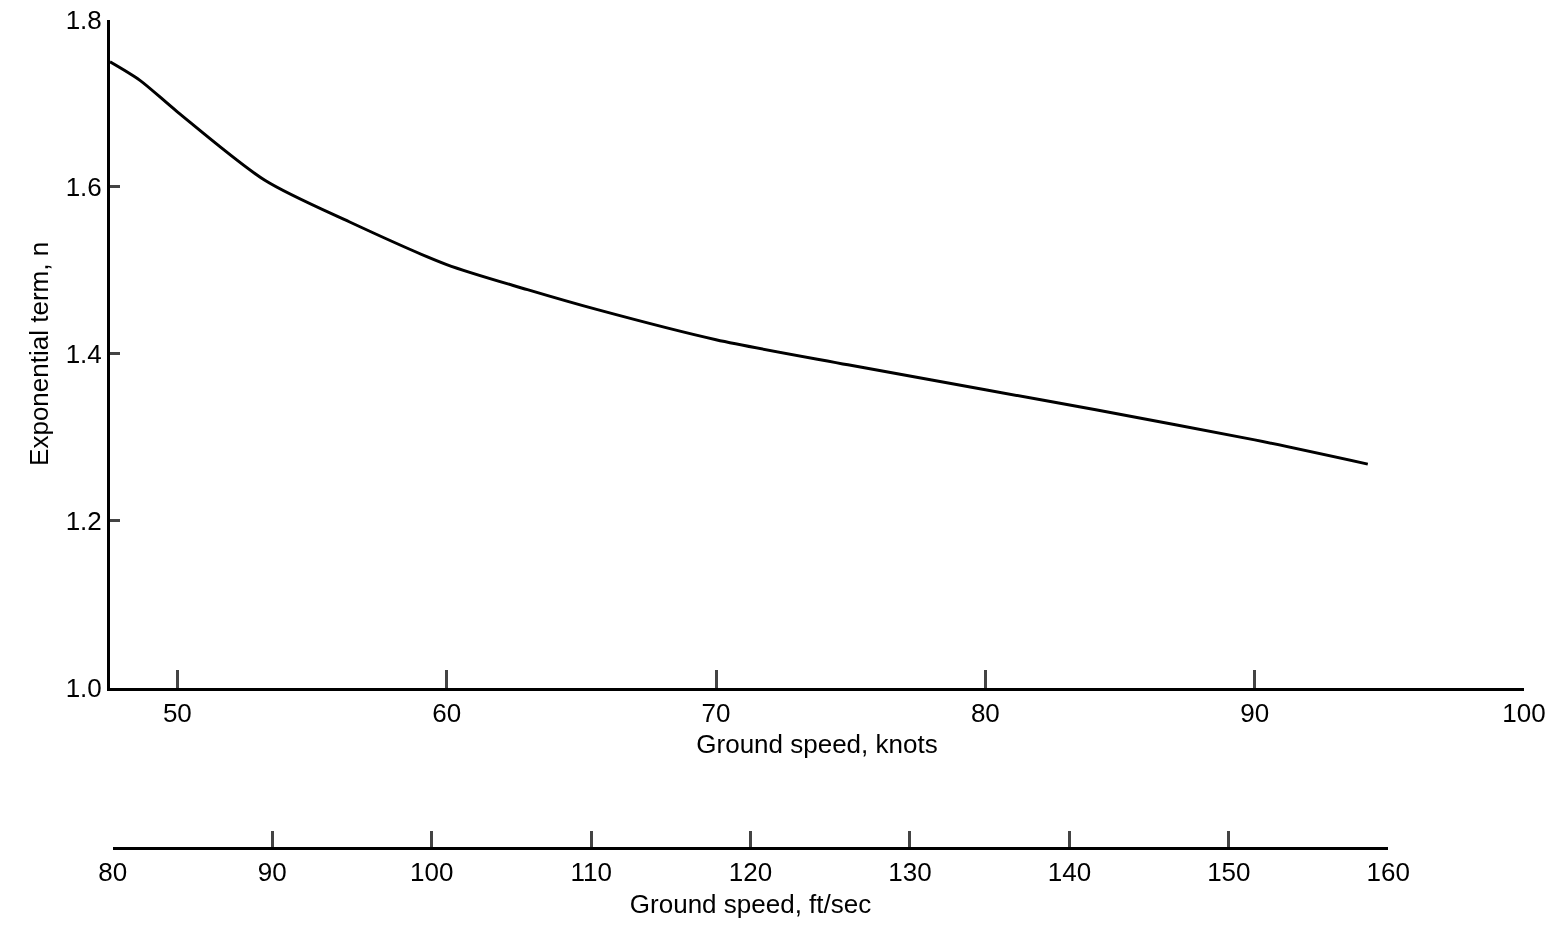  I want to click on x2-tick-label: 140, so click(1069, 872).